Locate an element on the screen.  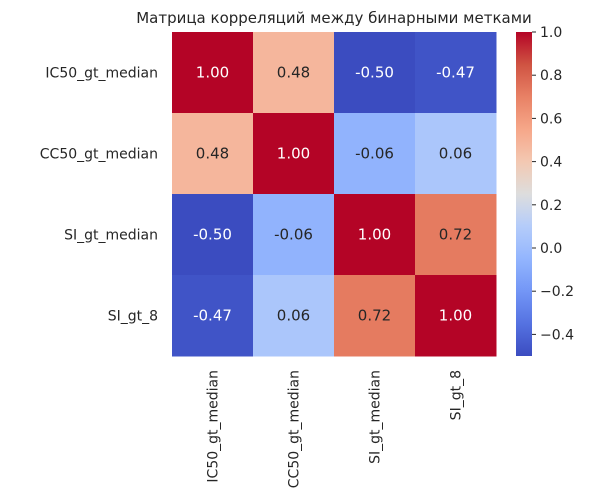
column-tick-label: IC50_gt_median is located at coordinates (214, 426).